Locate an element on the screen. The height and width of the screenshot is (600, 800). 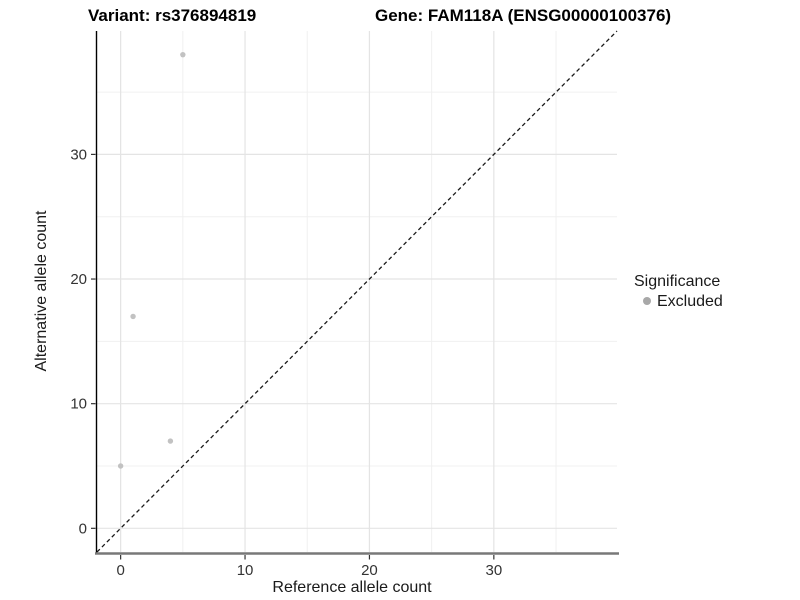
y-axis-title: Alternative allele count is located at coordinates (41, 291).